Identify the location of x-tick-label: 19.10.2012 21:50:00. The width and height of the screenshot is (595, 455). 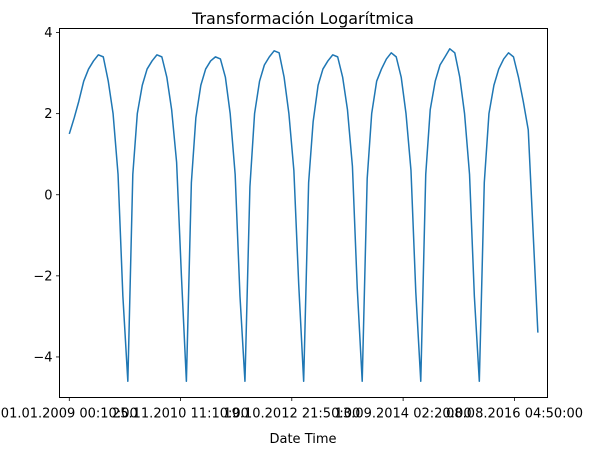
(291, 414).